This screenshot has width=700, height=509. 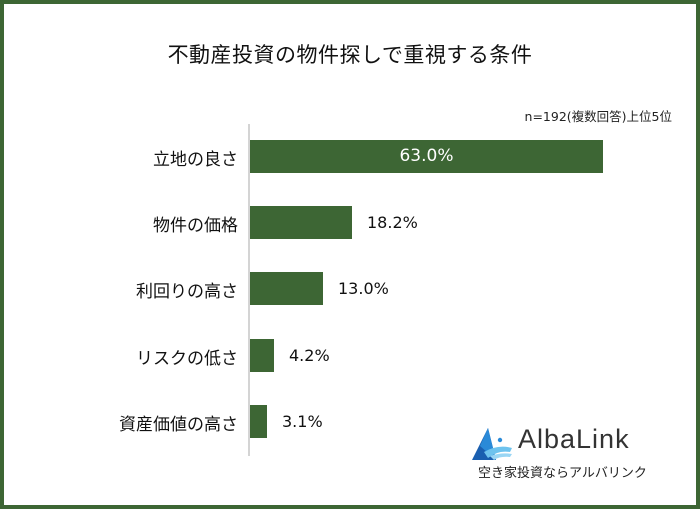 I want to click on brand-name: AlbaLink, so click(x=574, y=439).